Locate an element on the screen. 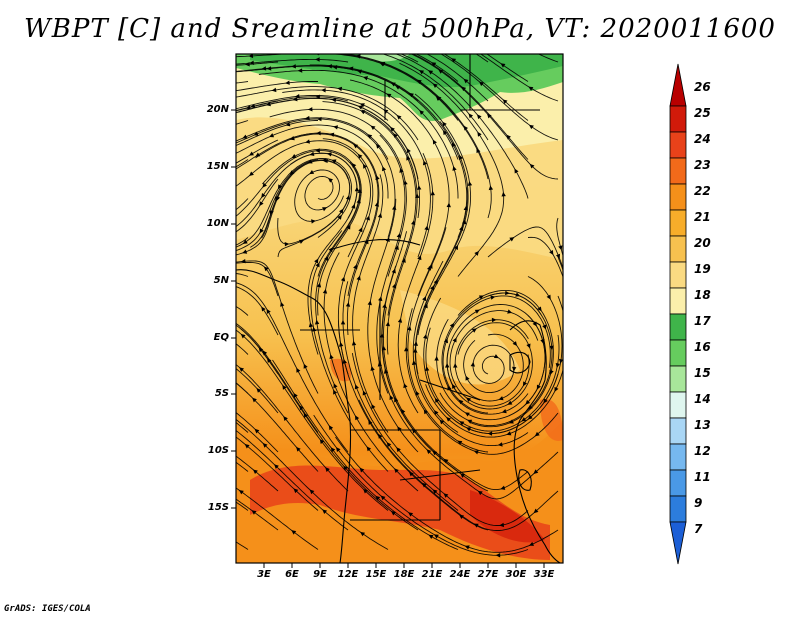 The height and width of the screenshot is (618, 800). lon-label: 18E is located at coordinates (404, 574).